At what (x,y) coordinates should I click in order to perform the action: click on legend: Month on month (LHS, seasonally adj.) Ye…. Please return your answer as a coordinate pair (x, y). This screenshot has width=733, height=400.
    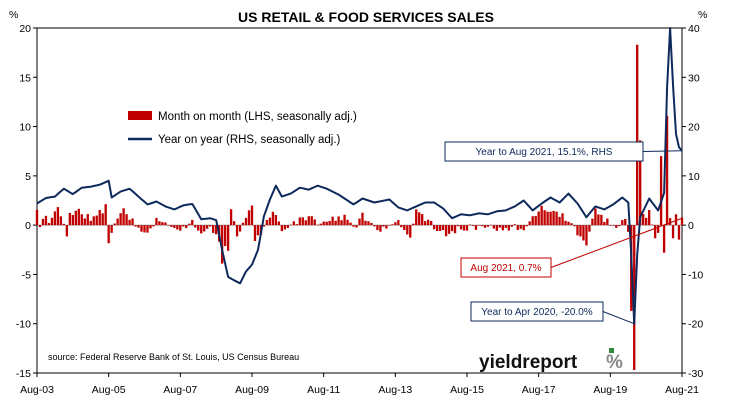
    Looking at the image, I should click on (242, 128).